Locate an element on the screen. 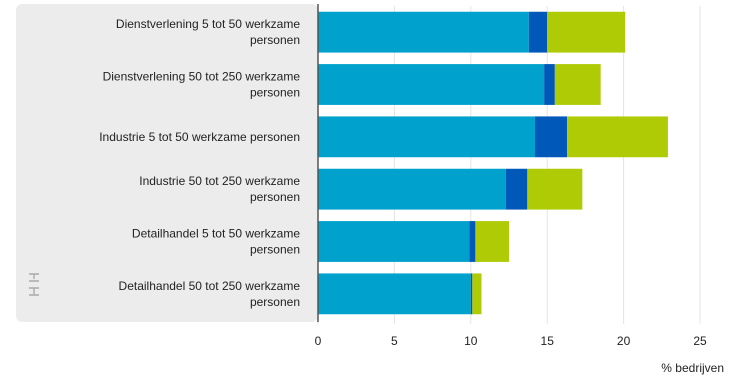  category-label: Detailhandel 5 tot 50 werkzame is located at coordinates (216, 234).